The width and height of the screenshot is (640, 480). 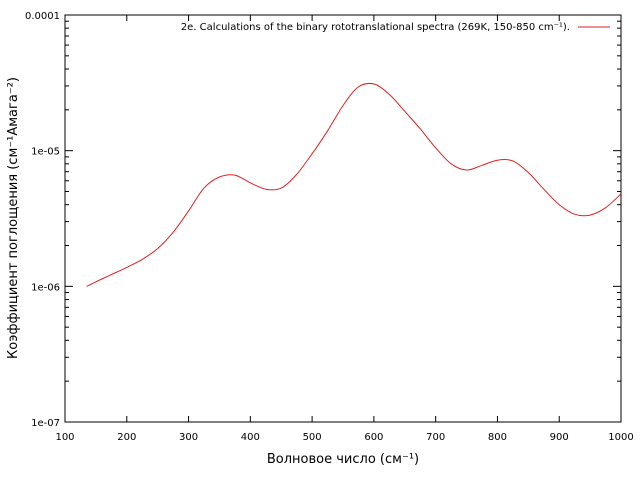 I want to click on x-tick-label: 300, so click(x=188, y=437).